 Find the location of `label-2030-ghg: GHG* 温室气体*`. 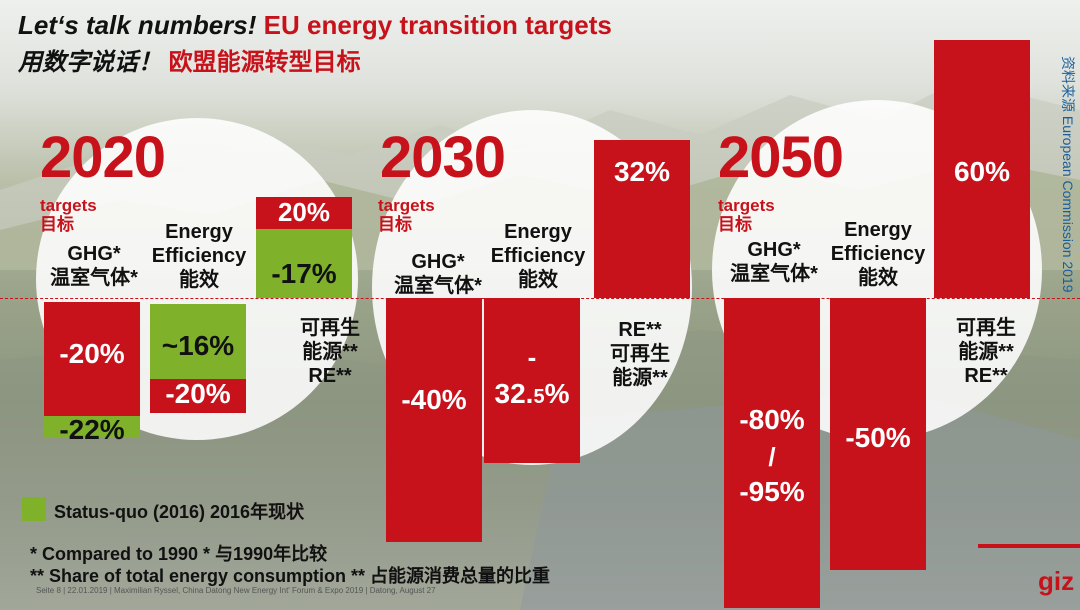

label-2030-ghg: GHG* 温室气体* is located at coordinates (438, 274).